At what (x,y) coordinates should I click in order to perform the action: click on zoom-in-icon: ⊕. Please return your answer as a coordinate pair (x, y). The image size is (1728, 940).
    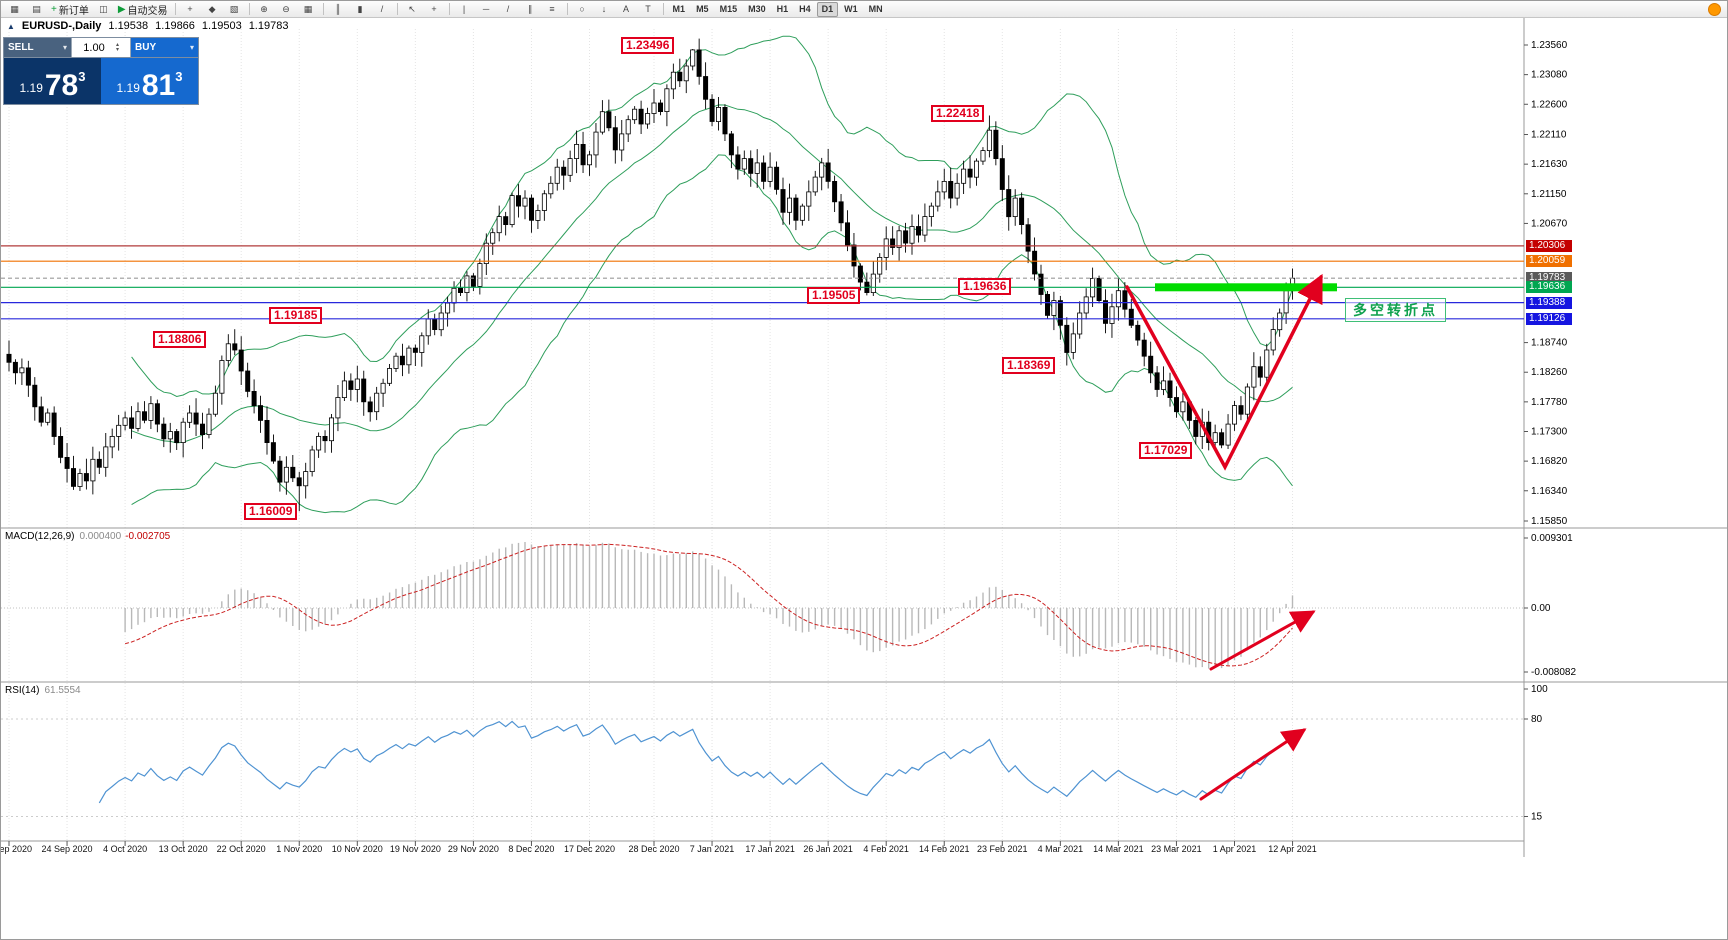
    Looking at the image, I should click on (264, 8).